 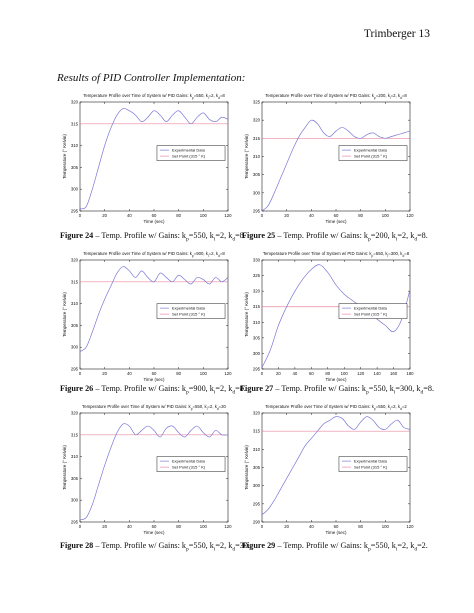 What do you see at coordinates (257, 522) in the screenshot?
I see `y-tick-label: 290` at bounding box center [257, 522].